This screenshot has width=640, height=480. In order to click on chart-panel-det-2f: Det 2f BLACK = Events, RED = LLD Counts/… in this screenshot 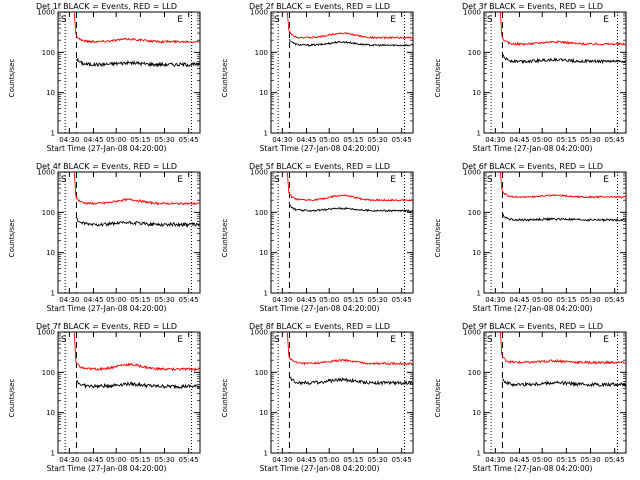, I will do `click(319, 80)`.